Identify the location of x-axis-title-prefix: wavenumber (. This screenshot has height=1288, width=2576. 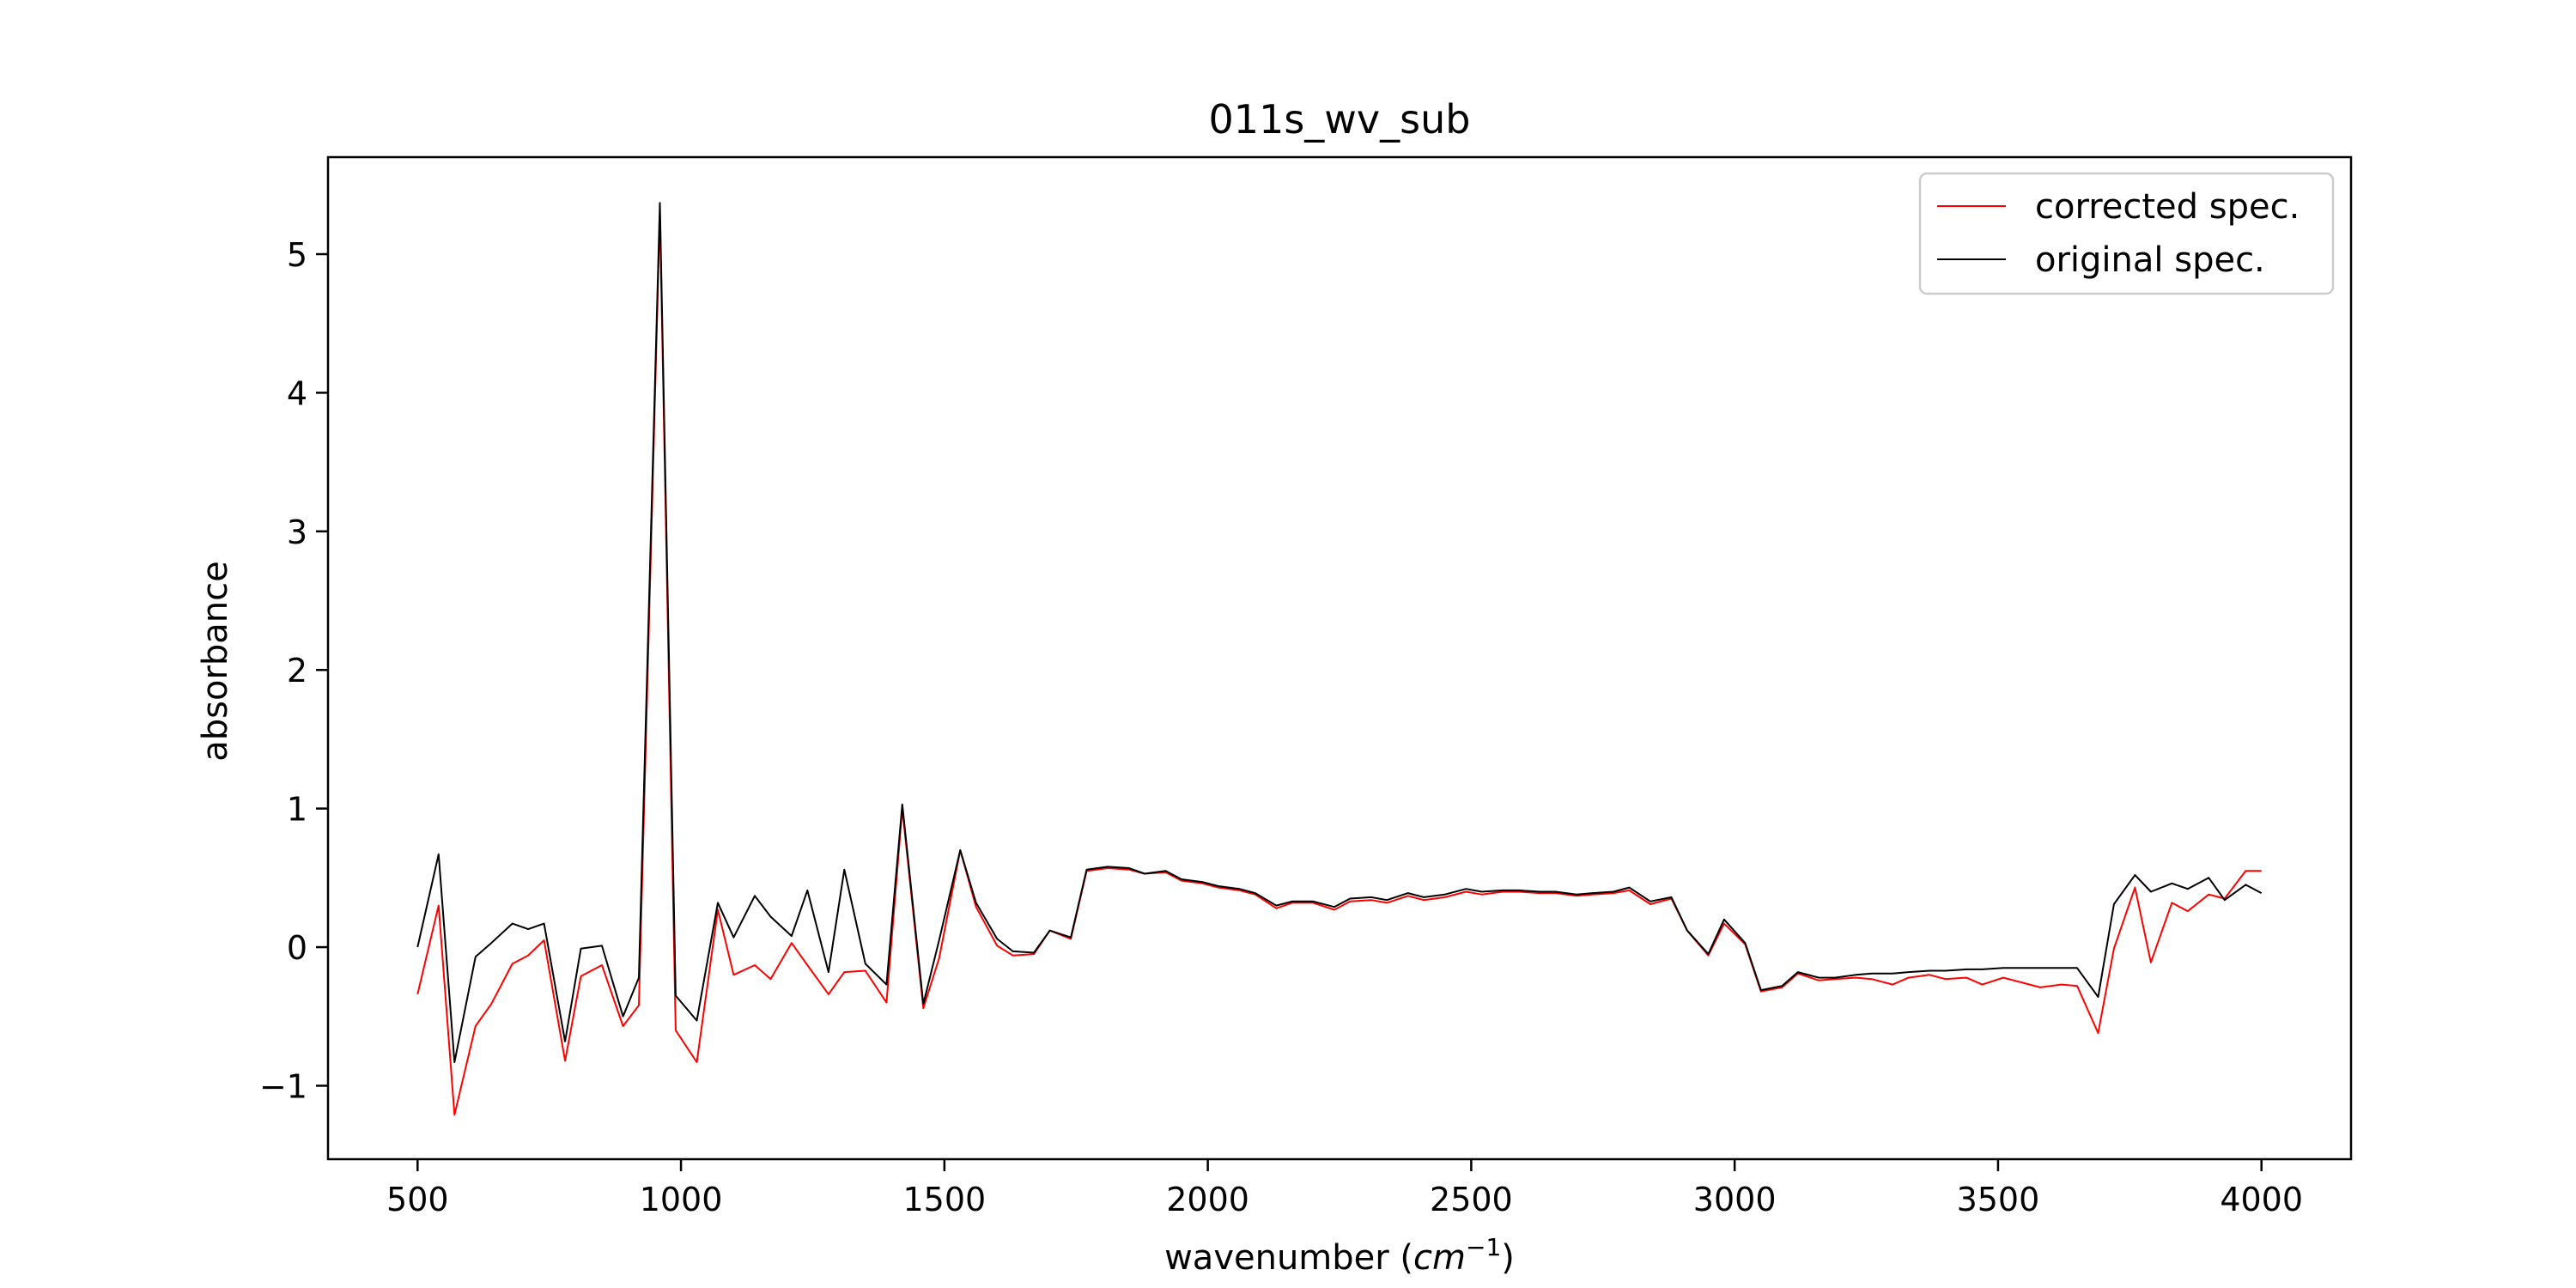
(1288, 1258).